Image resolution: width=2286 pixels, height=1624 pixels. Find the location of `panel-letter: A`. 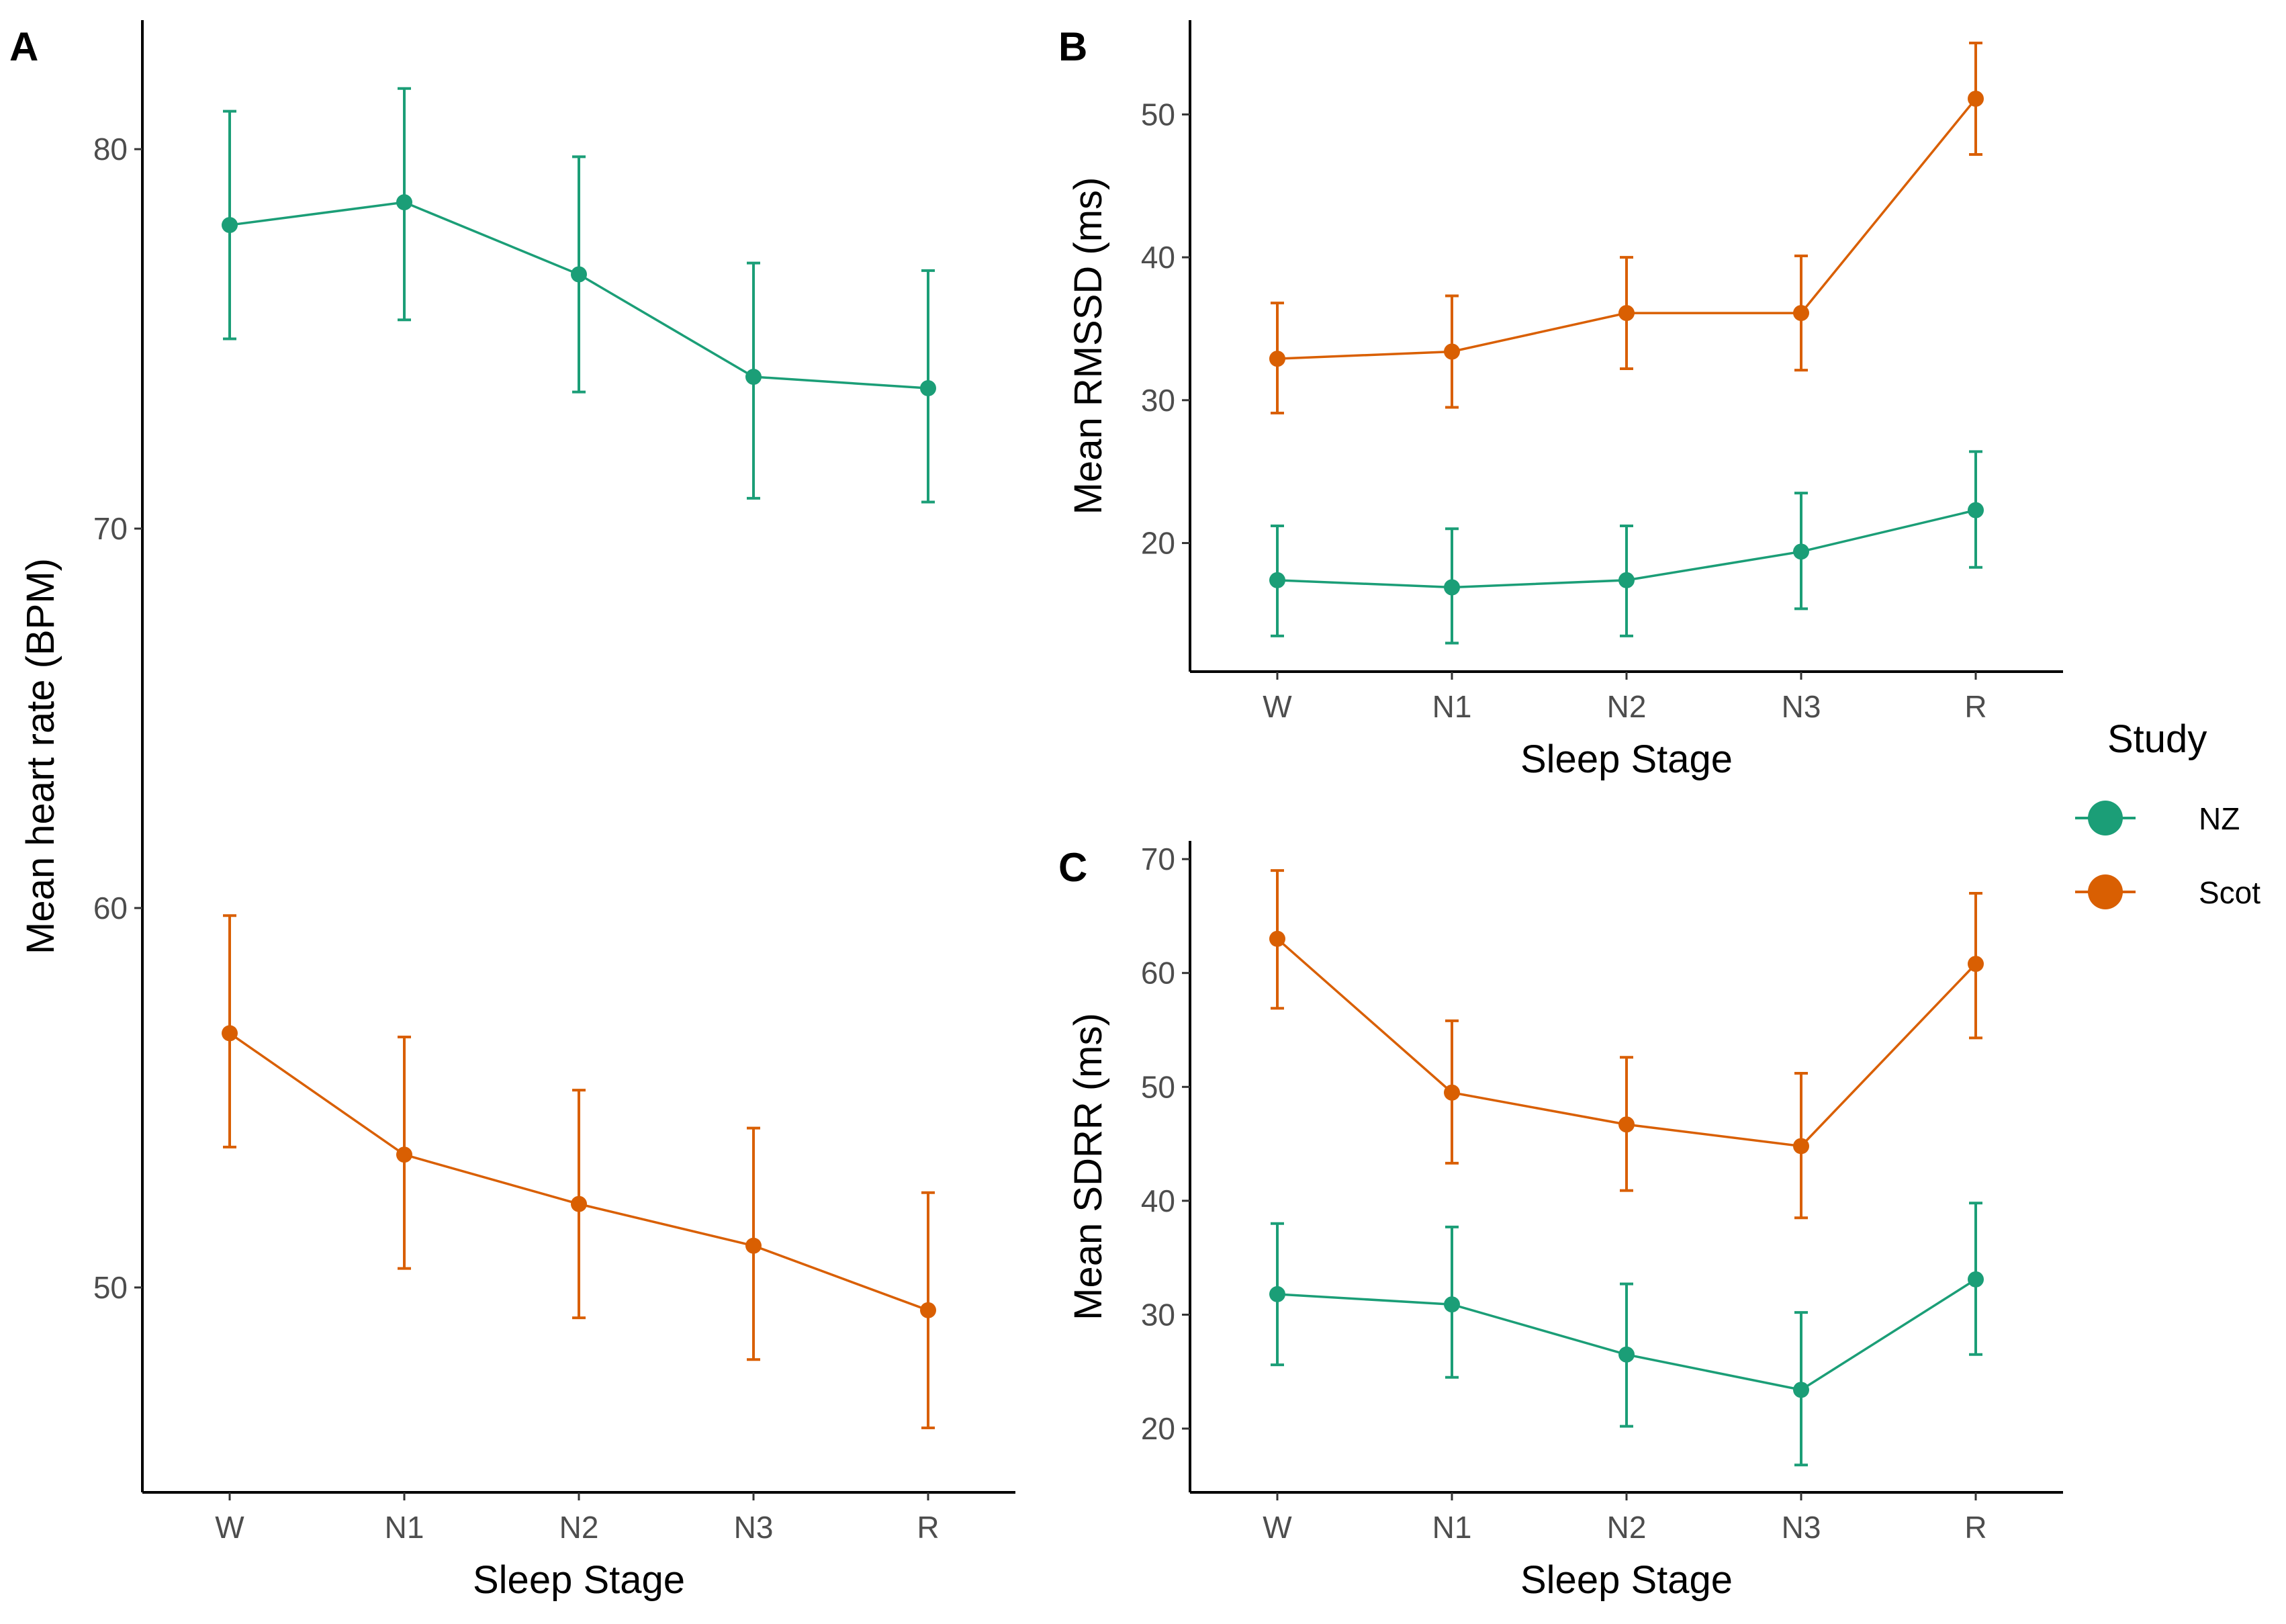

panel-letter: A is located at coordinates (23, 46).